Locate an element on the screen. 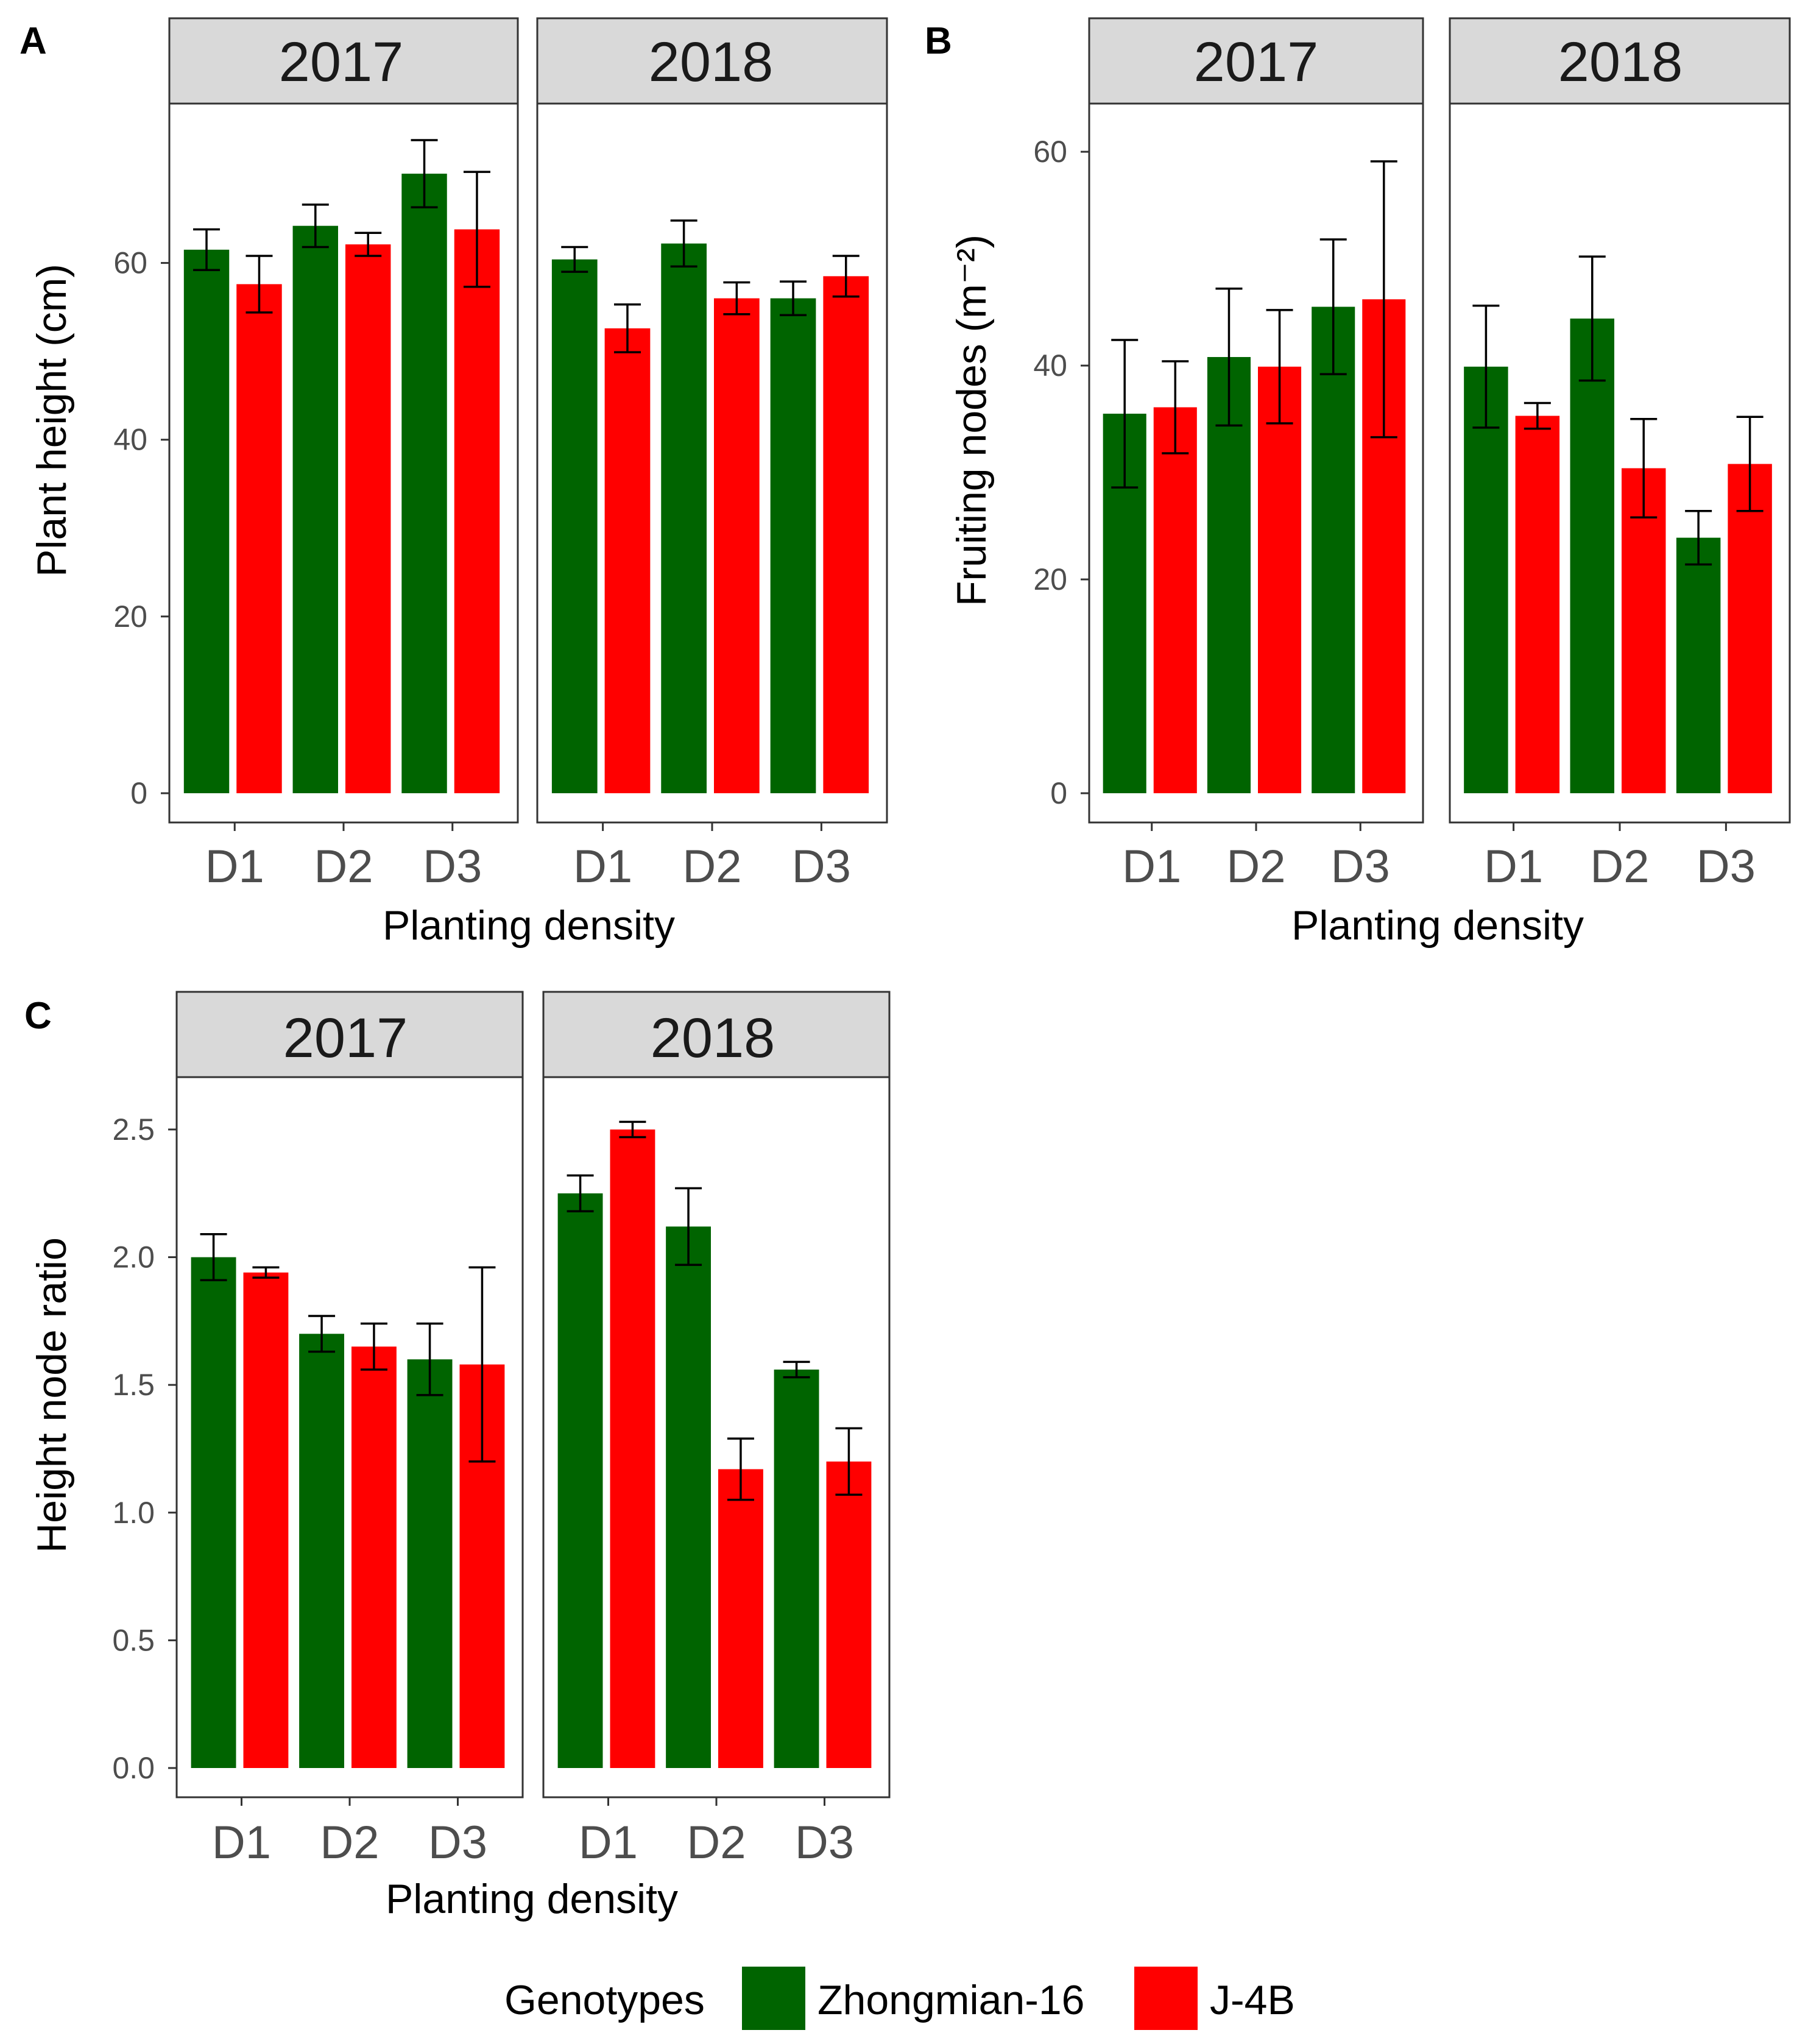  panel-a-facet-2017-bar-zhongmian-16-d3 is located at coordinates (424, 484).